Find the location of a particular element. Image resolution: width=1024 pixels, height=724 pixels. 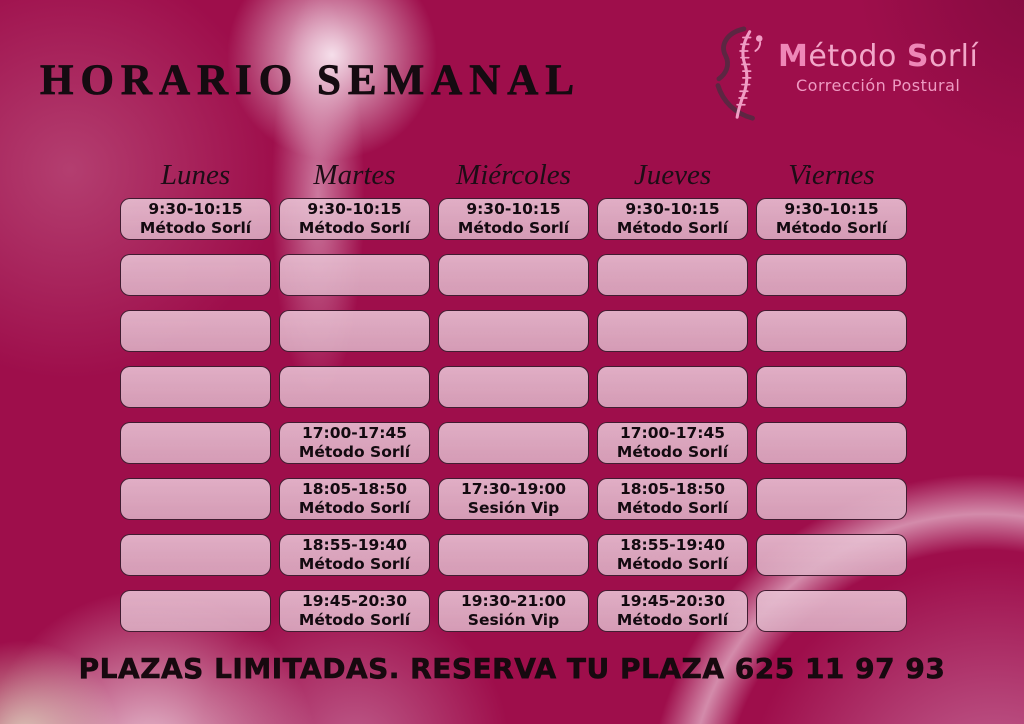

slot-time: 17:30-19:00 is located at coordinates (513, 489).